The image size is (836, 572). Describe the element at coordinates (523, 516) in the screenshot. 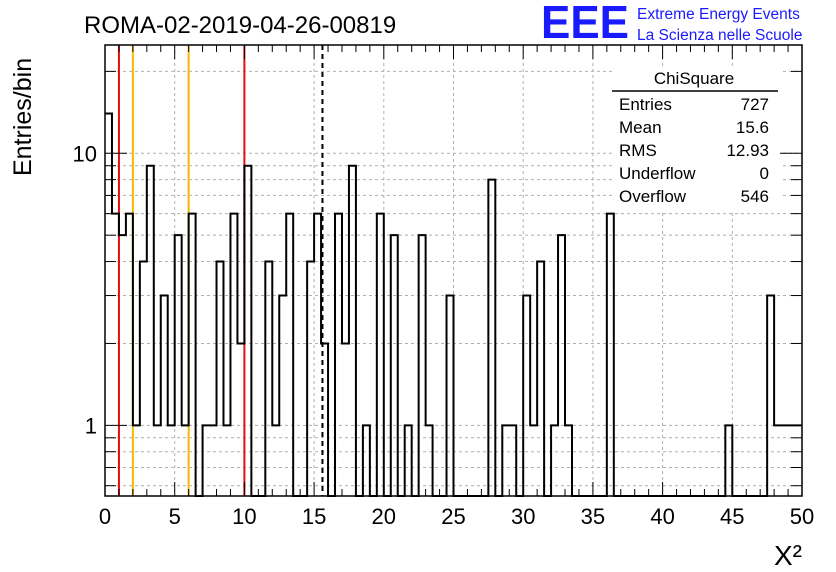

I see `x-tick-label: 30` at that location.